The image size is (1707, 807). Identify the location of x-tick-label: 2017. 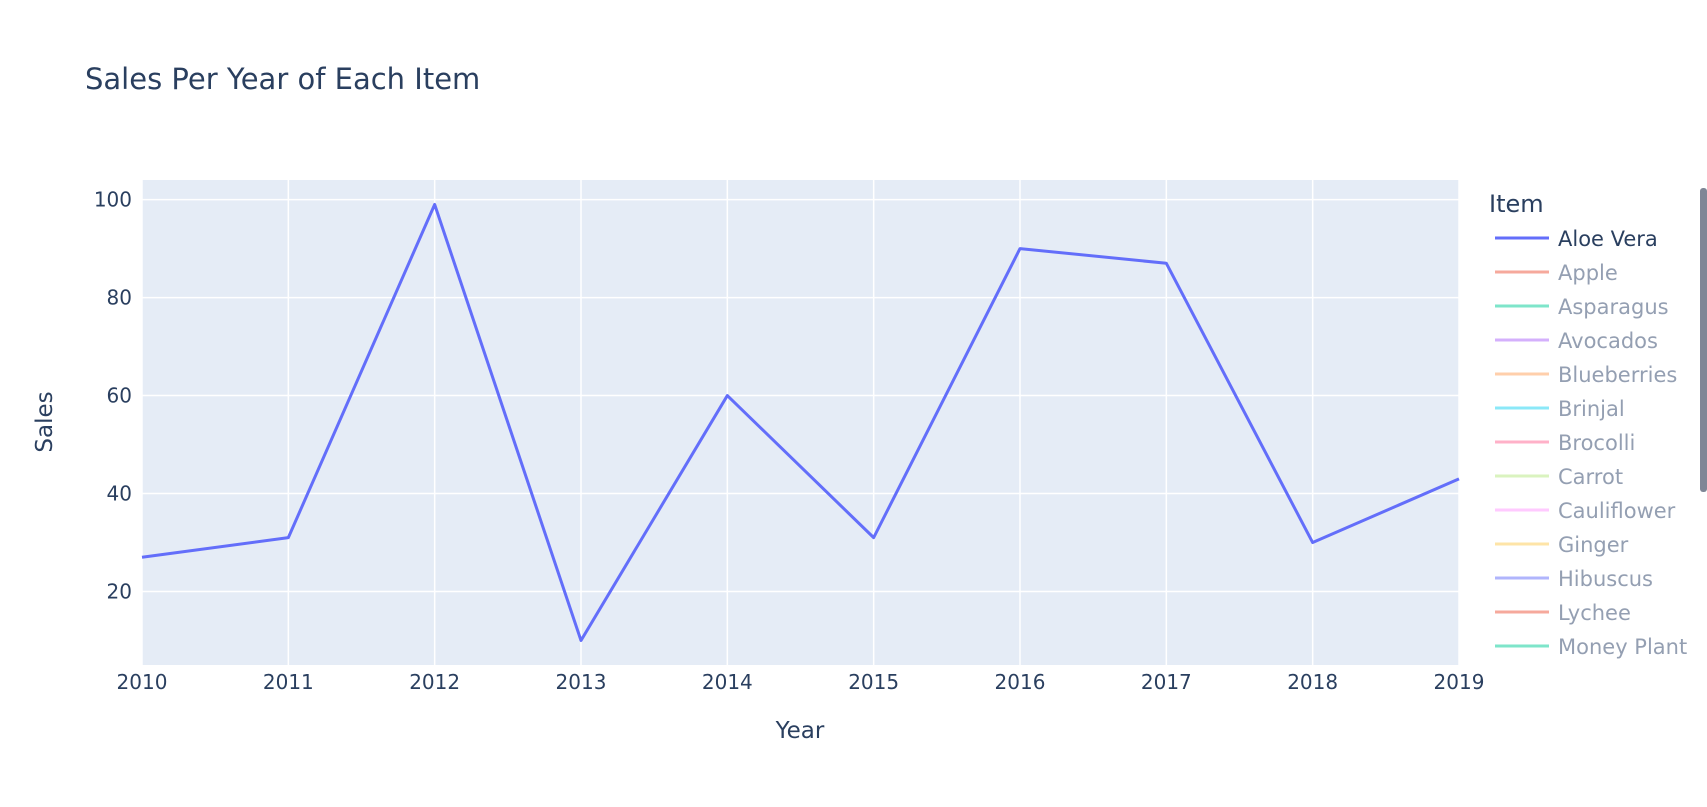
(1166, 682).